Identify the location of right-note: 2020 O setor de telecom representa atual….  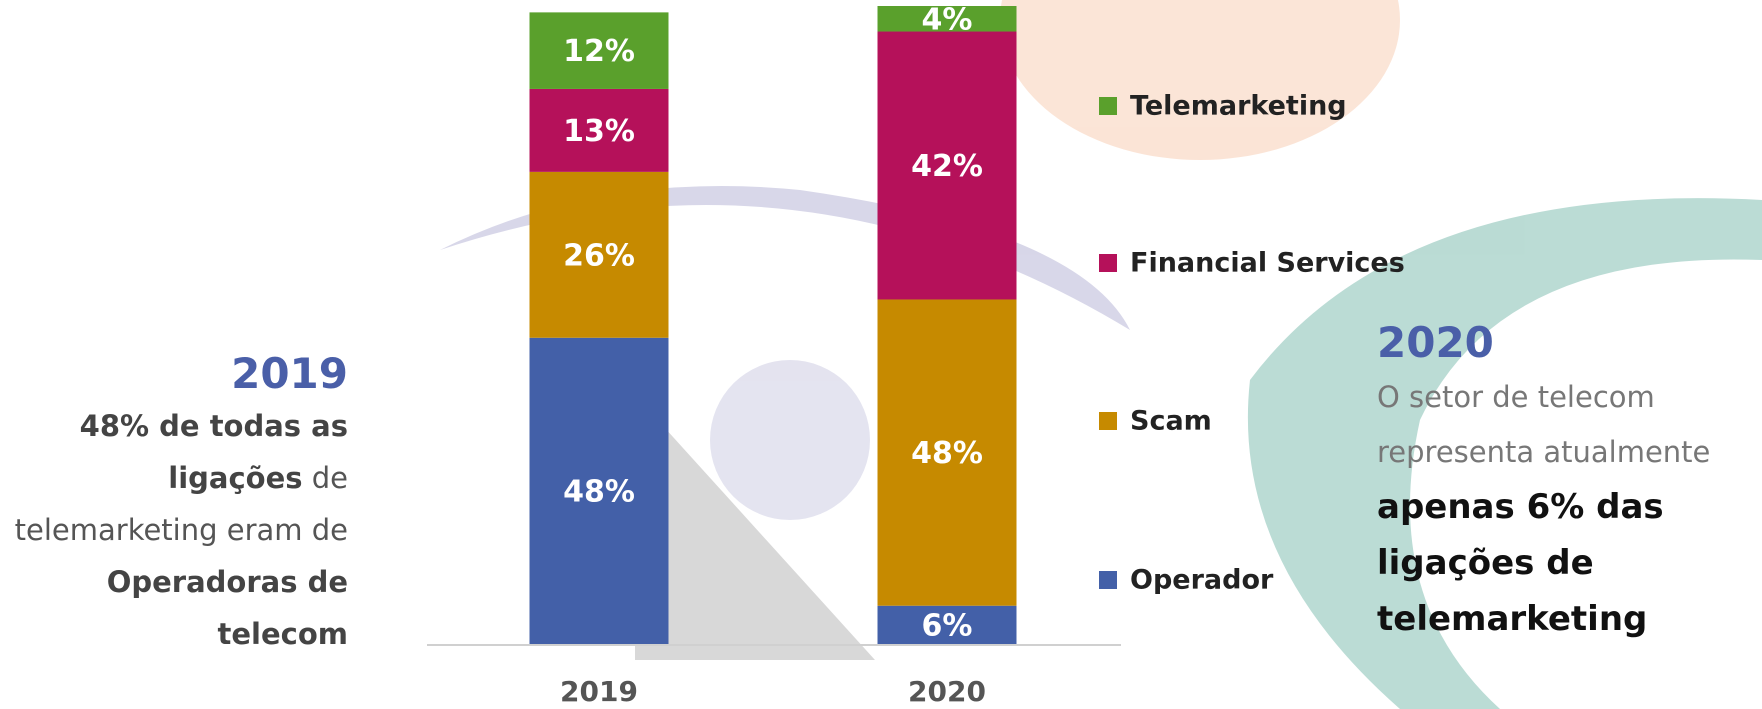
(1564, 481).